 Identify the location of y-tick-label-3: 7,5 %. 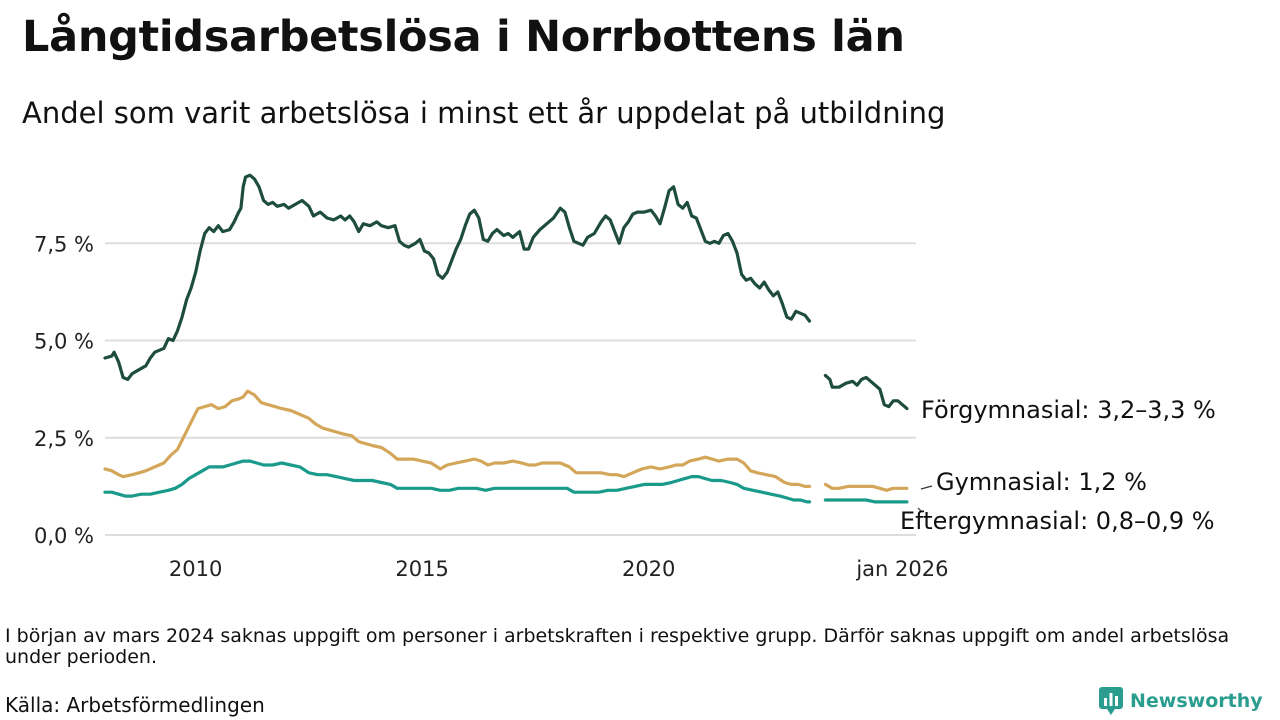
(64, 244).